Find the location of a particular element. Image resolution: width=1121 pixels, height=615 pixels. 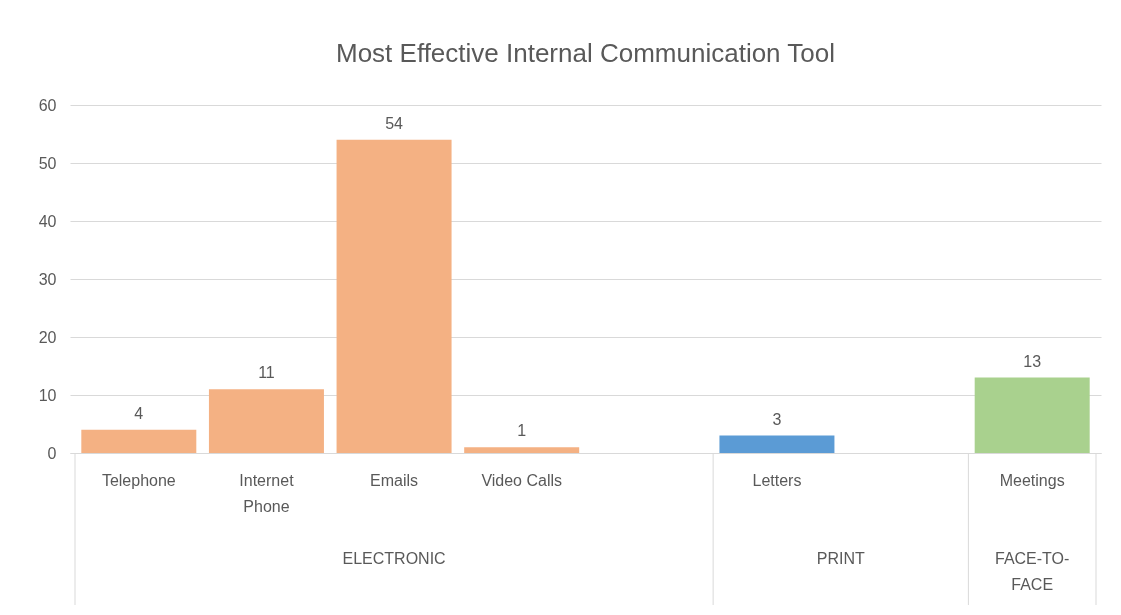

y-tick-label: 40 is located at coordinates (47, 221).